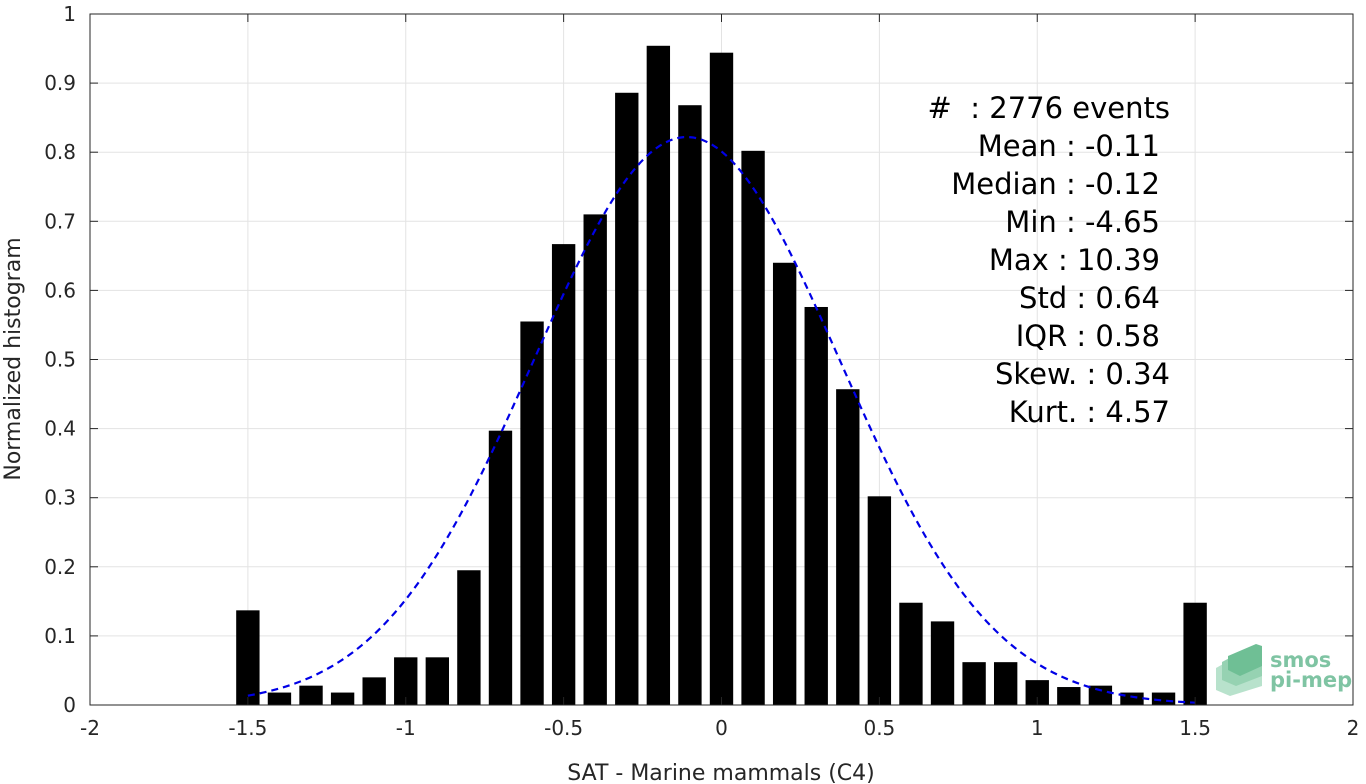  Describe the element at coordinates (90, 728) in the screenshot. I see `x-tick-label: -2` at that location.